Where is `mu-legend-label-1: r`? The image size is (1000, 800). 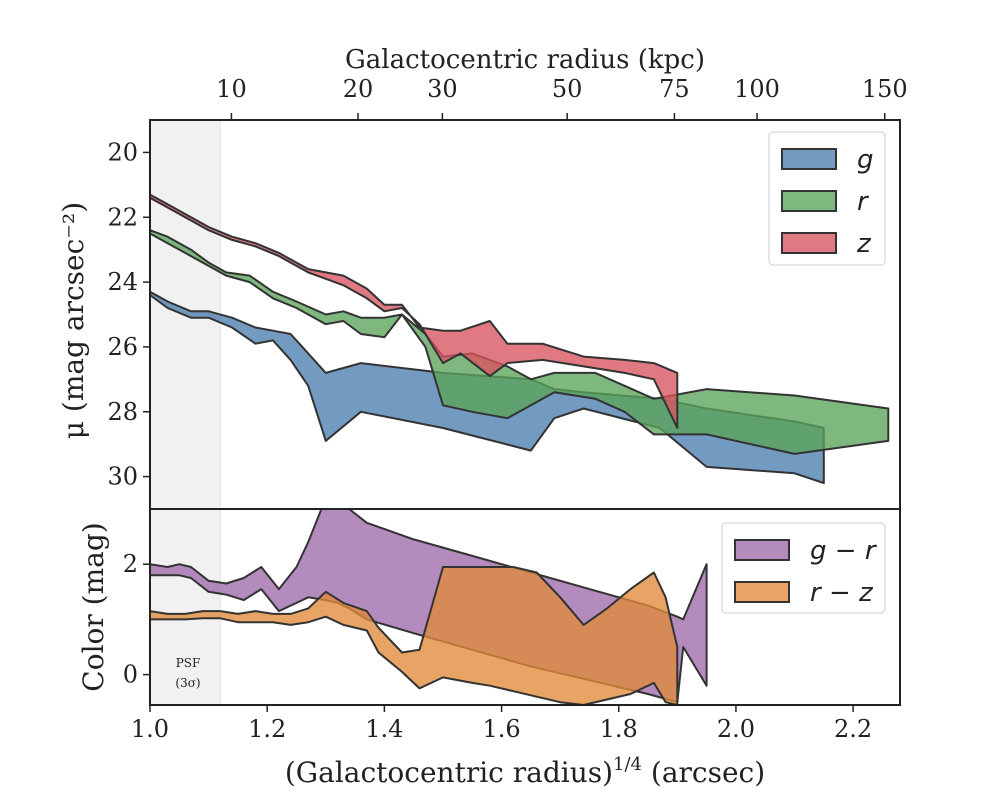
mu-legend-label-1: r is located at coordinates (863, 202).